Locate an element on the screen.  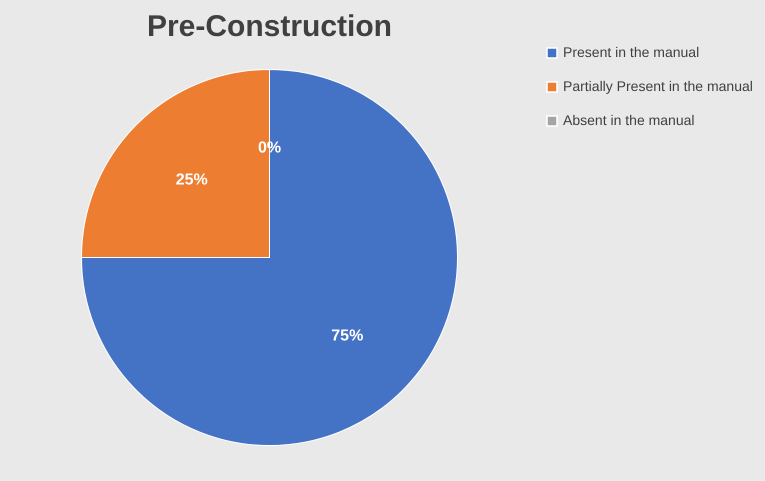
data-label: 25% is located at coordinates (192, 180).